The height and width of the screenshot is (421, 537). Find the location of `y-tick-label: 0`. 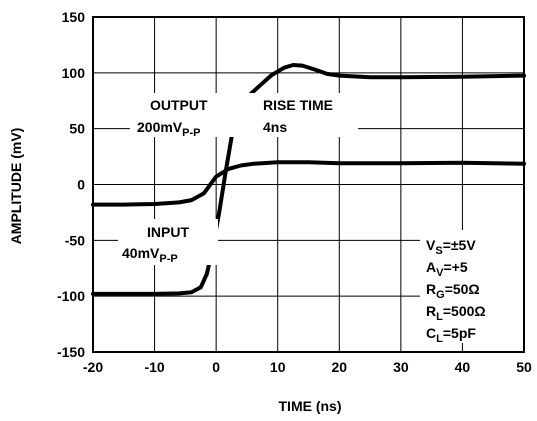

y-tick-label: 0 is located at coordinates (81, 185).